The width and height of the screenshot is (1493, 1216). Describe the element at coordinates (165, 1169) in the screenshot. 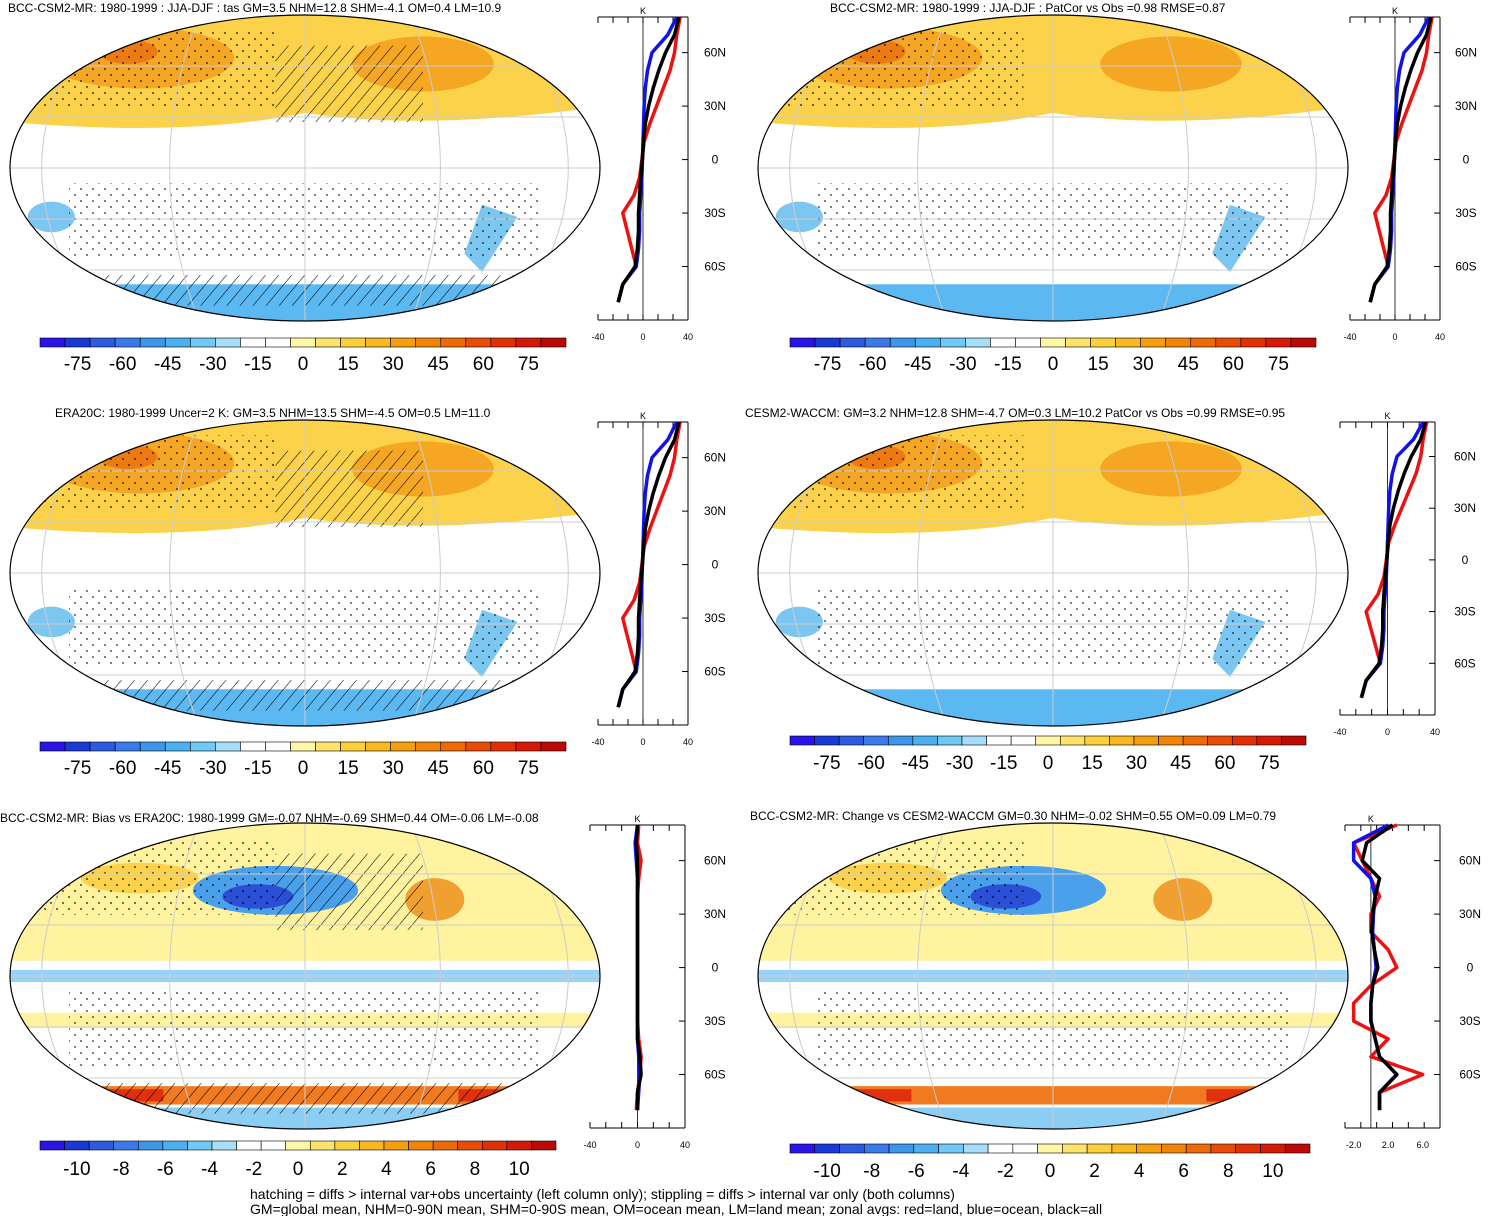

I see `colorbar-label: -6` at that location.